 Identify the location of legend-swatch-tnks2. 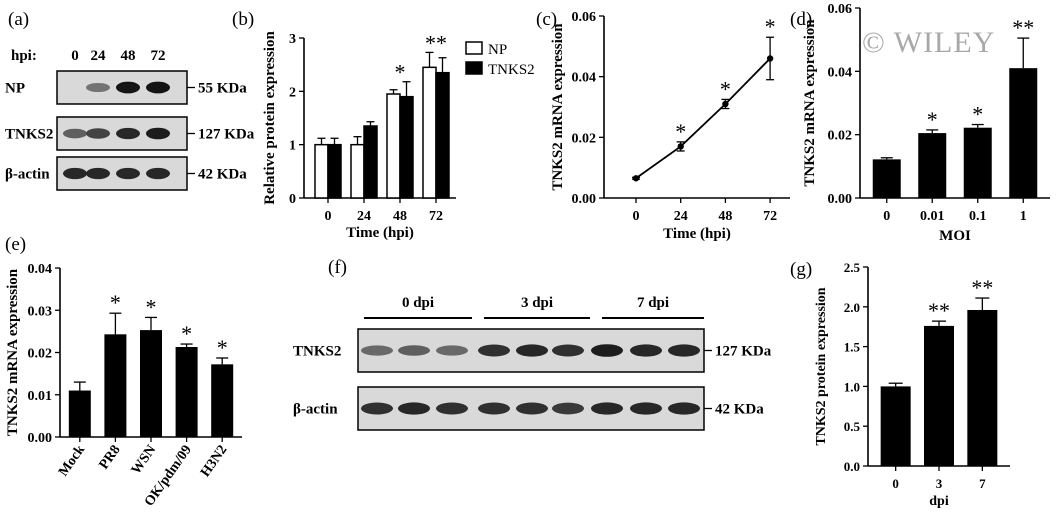
(474, 68).